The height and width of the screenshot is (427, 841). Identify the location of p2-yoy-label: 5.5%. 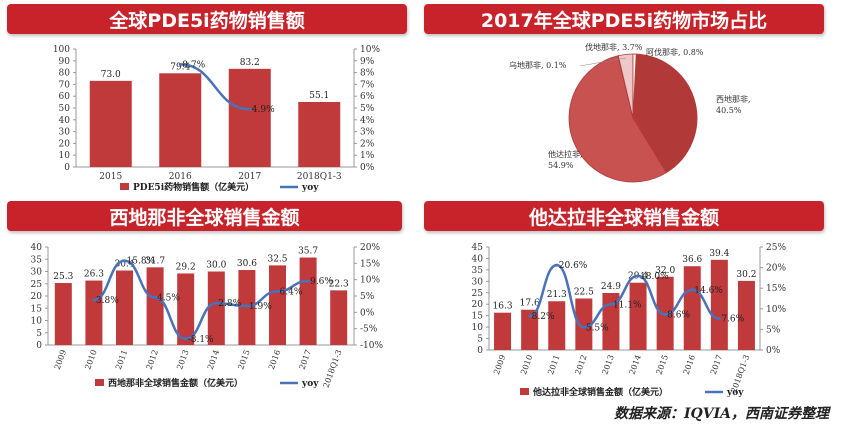
(597, 328).